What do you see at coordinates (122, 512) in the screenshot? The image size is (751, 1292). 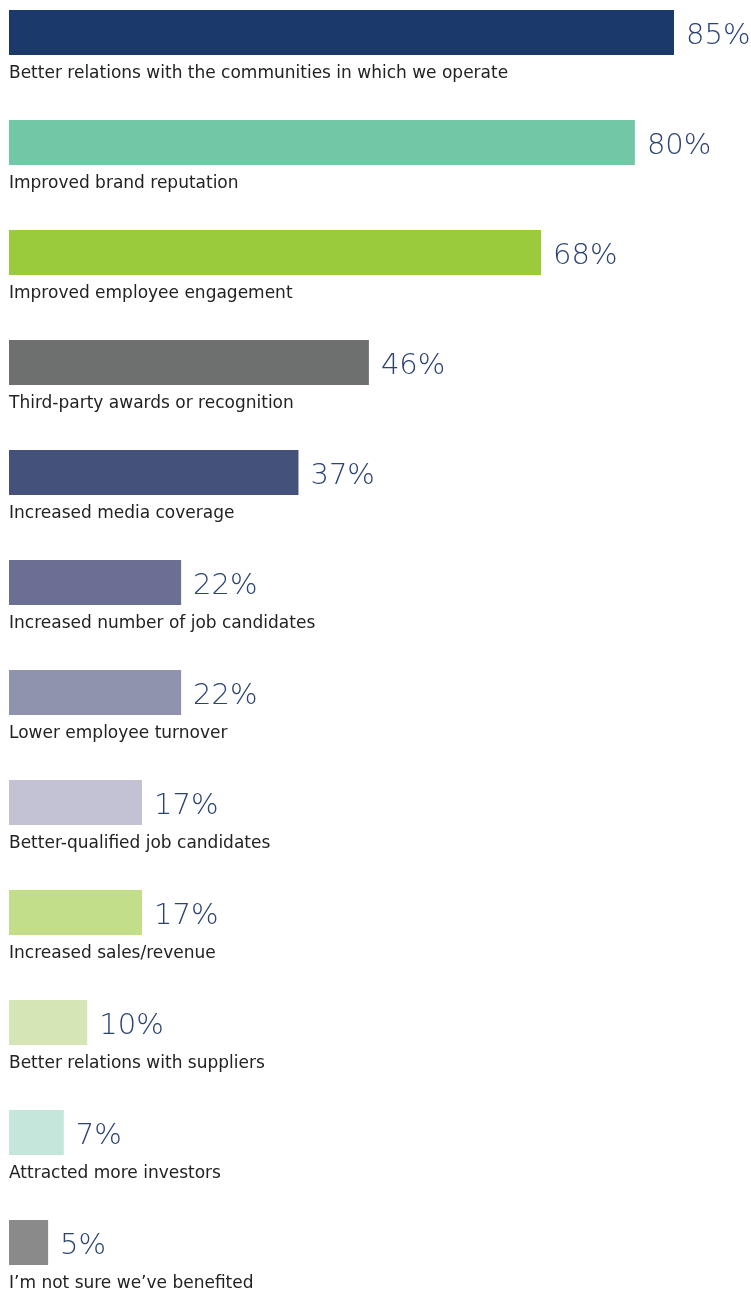 I see `y-tick-label: Increased media coverage` at bounding box center [122, 512].